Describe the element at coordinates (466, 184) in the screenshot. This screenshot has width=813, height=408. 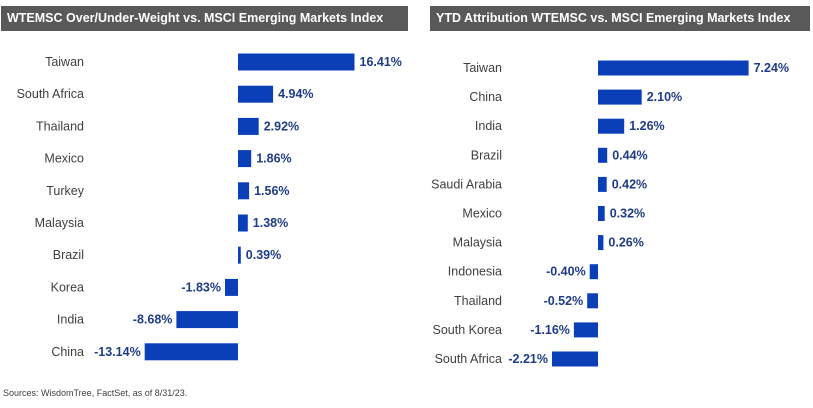
I see `category-label: Saudi Arabia` at that location.